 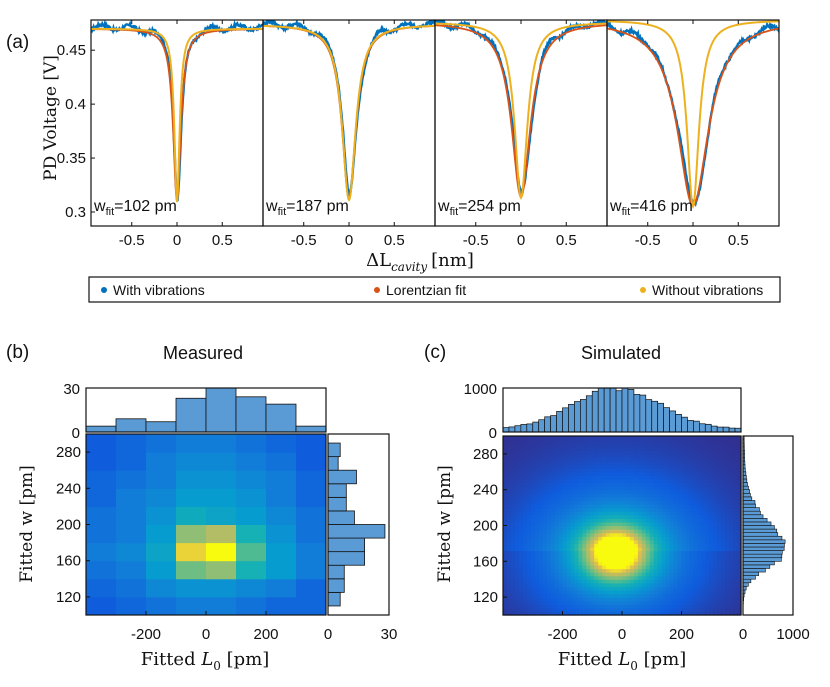 What do you see at coordinates (358, 524) in the screenshot?
I see `side-histogram-frame` at bounding box center [358, 524].